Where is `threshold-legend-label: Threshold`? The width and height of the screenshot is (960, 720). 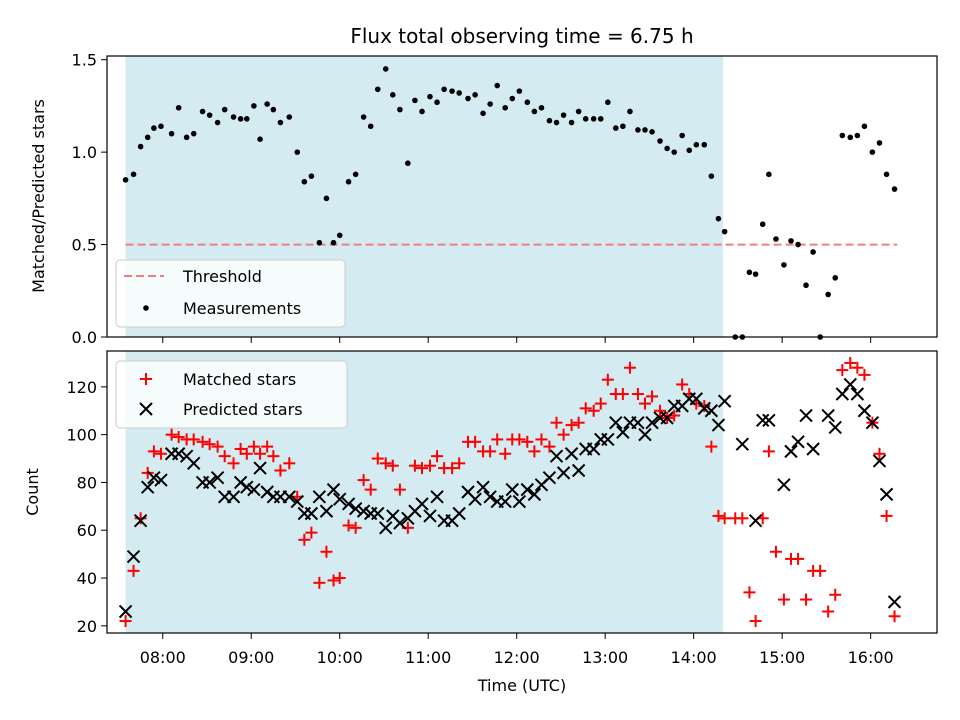 threshold-legend-label: Threshold is located at coordinates (222, 276).